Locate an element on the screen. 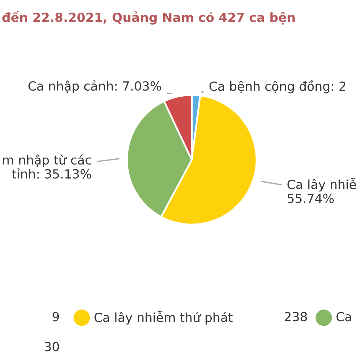 This screenshot has height=364, width=356. slice-label: Ca bệnh cộng đồng: 2 is located at coordinates (278, 87).